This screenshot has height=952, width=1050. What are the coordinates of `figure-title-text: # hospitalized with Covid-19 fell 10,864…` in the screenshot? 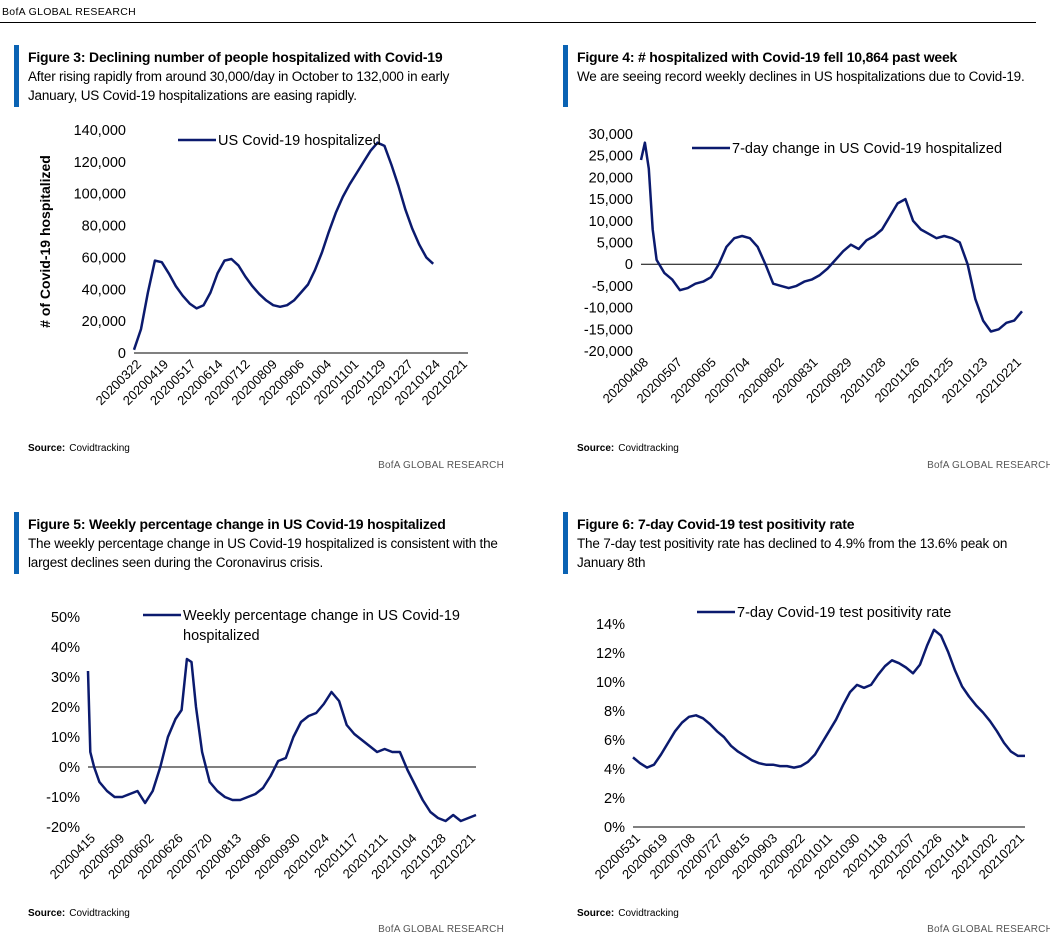 It's located at (798, 57).